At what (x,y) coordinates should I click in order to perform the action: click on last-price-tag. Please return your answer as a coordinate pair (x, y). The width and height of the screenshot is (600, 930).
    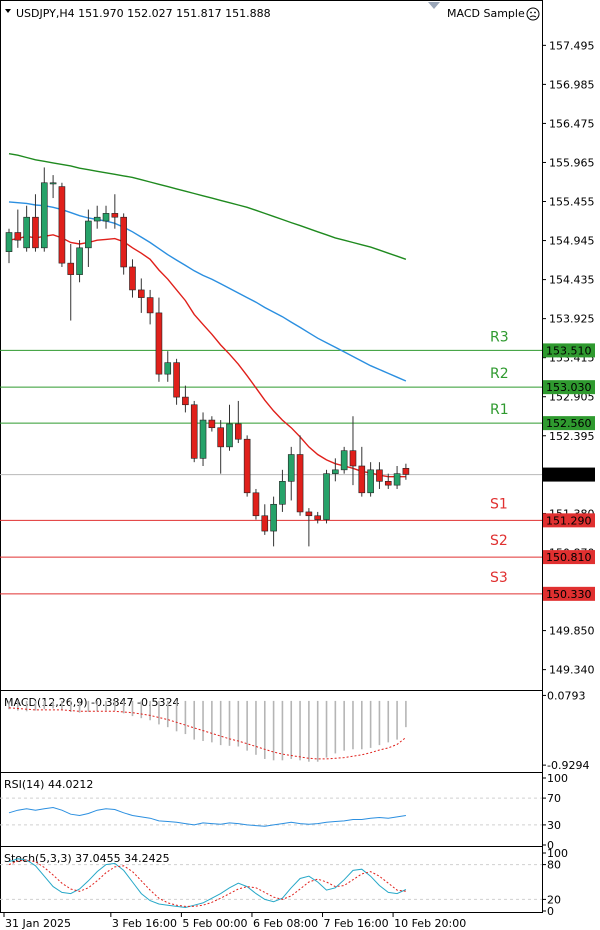
    Looking at the image, I should click on (569, 474).